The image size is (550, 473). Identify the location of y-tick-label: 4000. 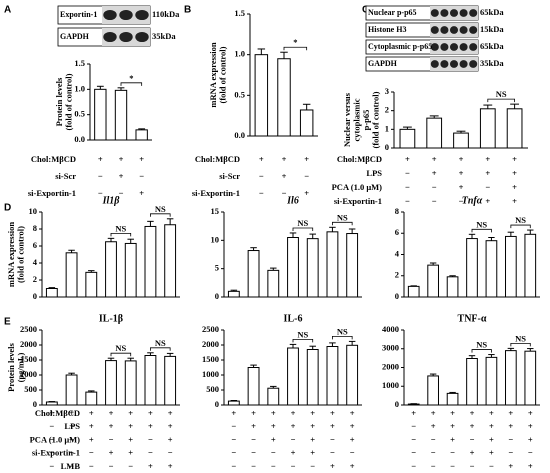
(390, 329).